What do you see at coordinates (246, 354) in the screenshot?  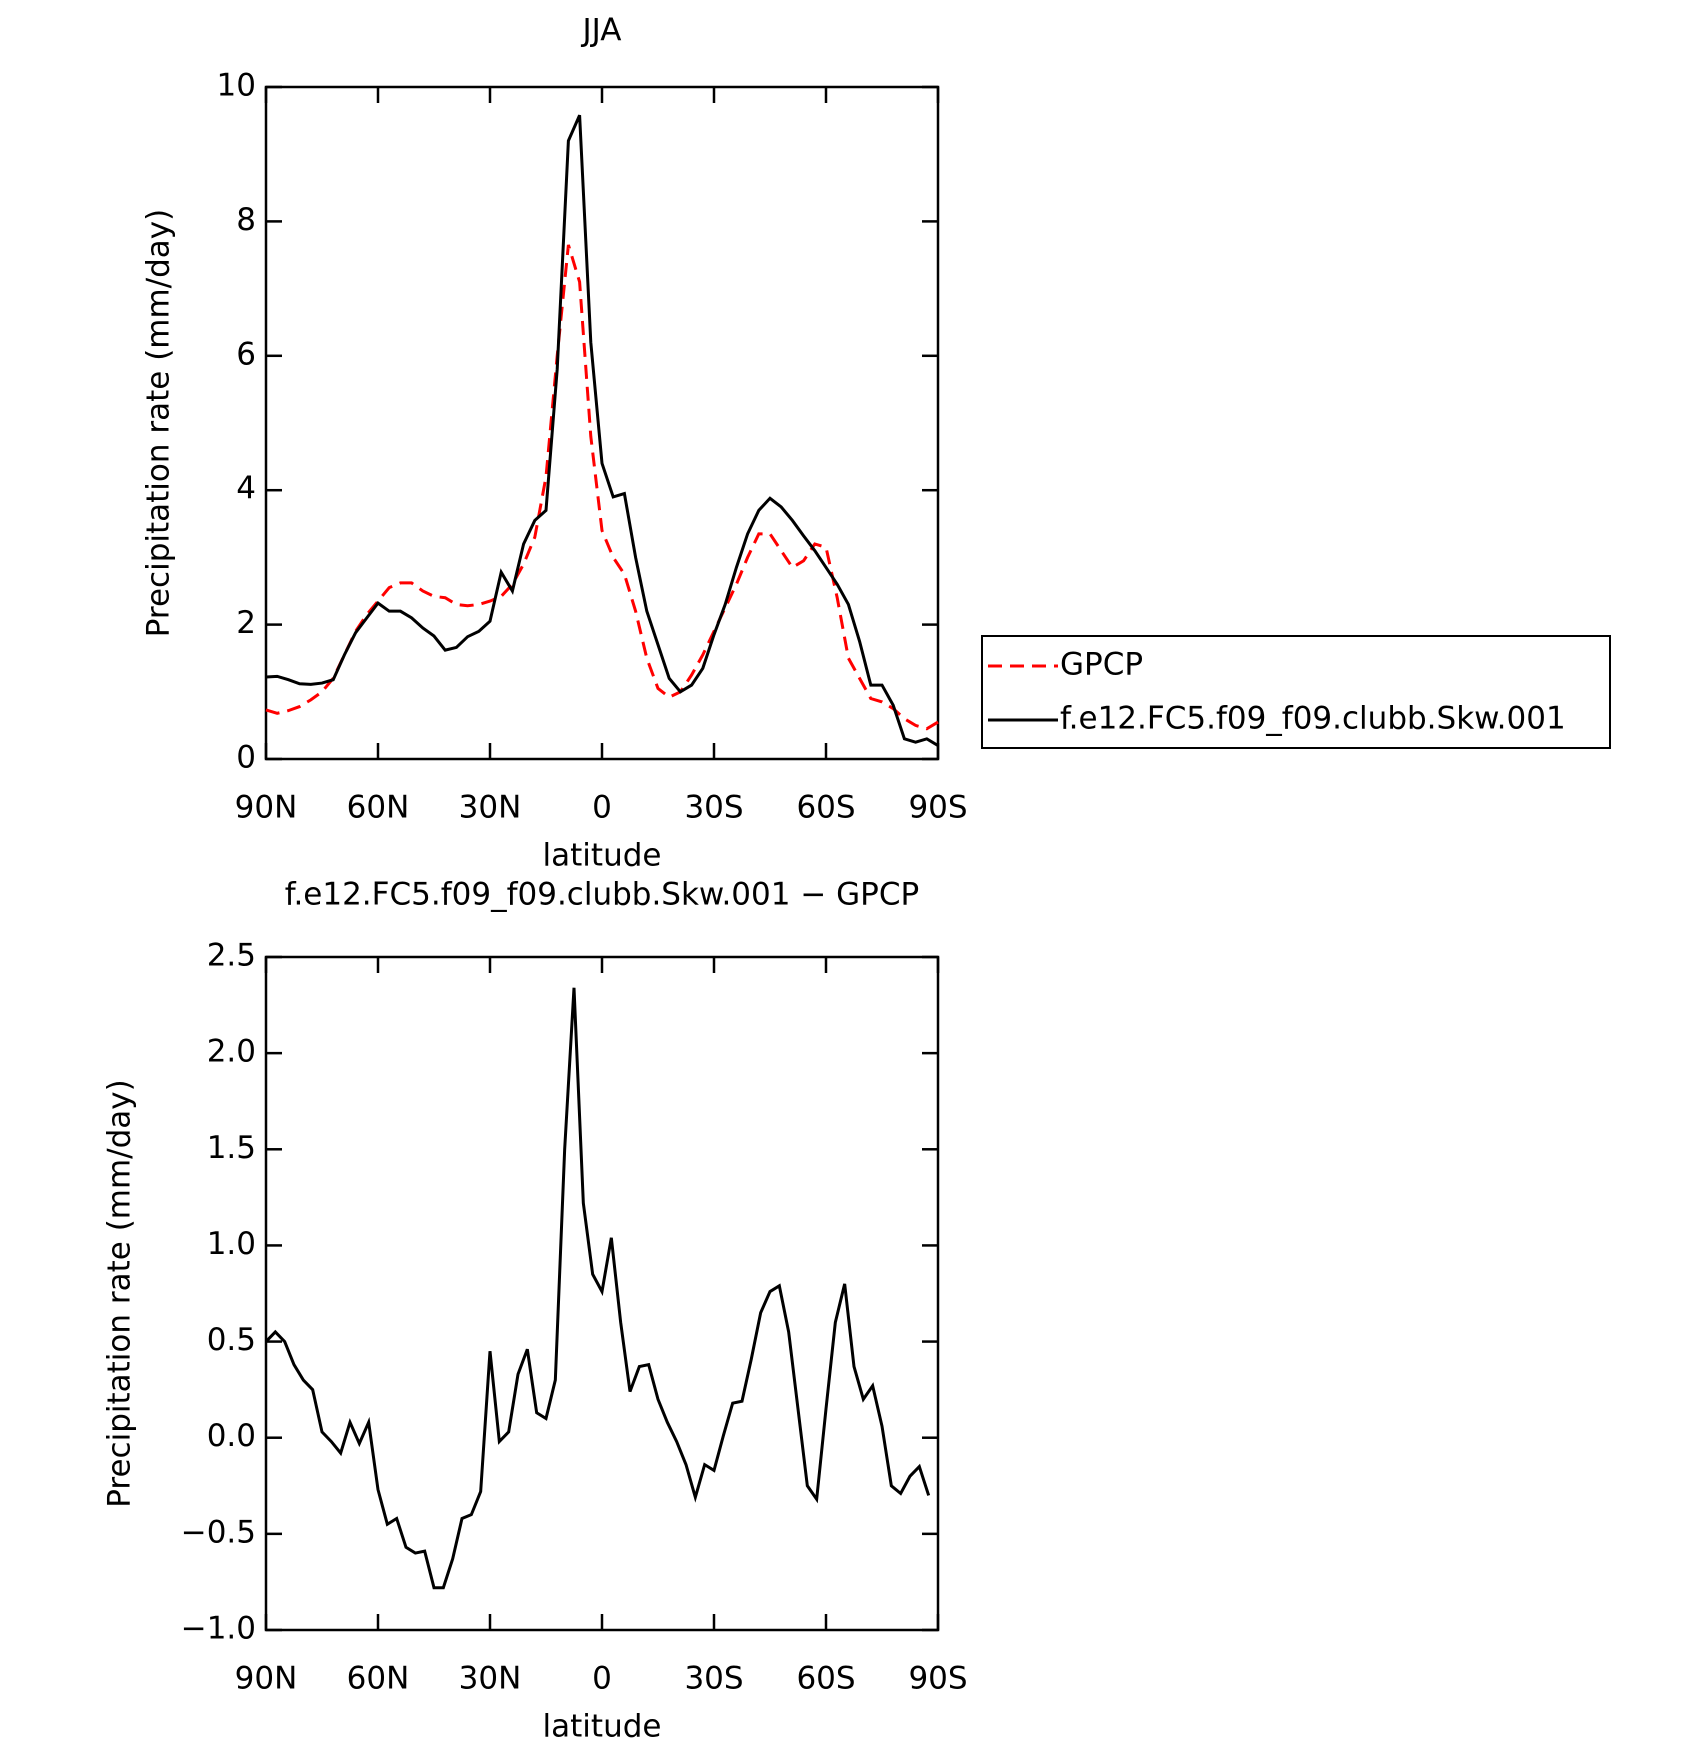 I see `y-tick-label: 6` at bounding box center [246, 354].